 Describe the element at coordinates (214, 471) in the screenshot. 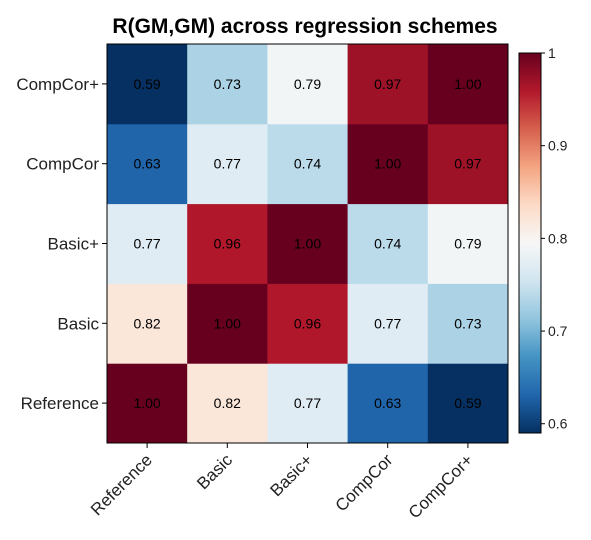

I see `x-tick-label: Basic` at that location.